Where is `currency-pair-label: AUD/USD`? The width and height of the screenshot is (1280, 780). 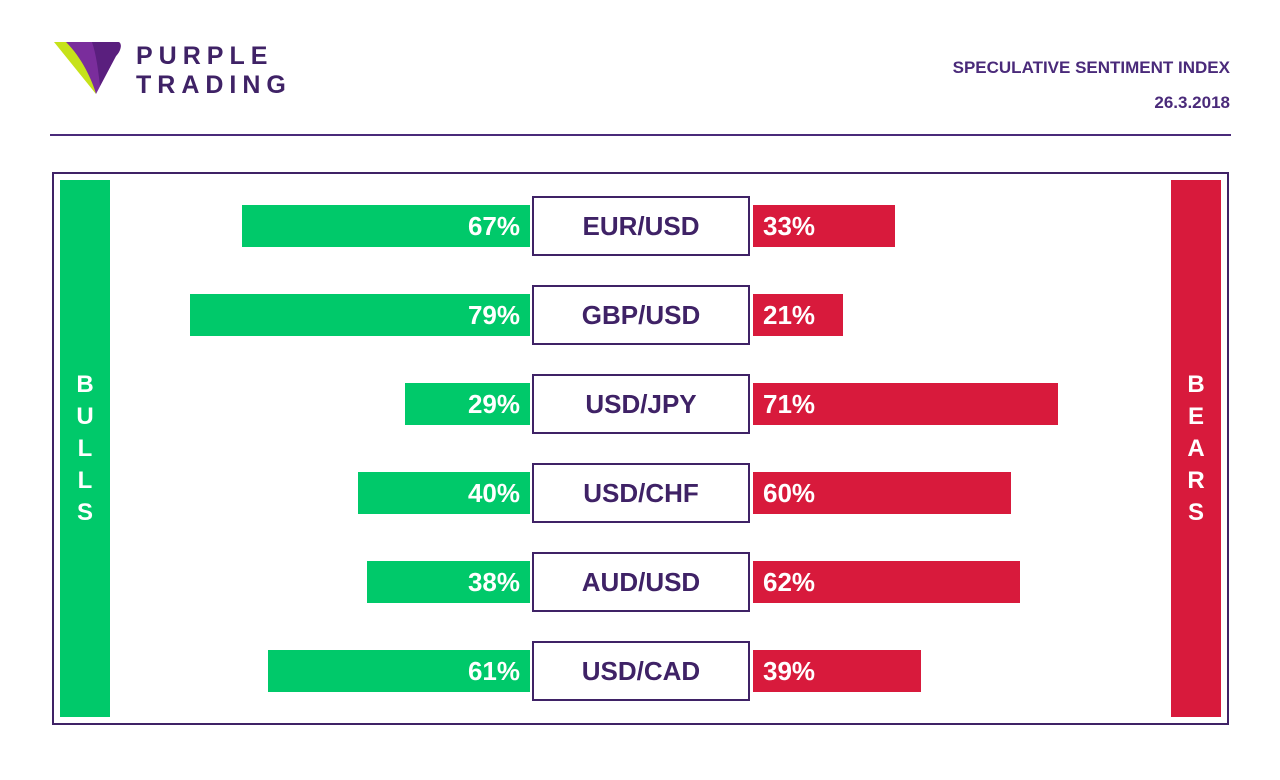 currency-pair-label: AUD/USD is located at coordinates (641, 582).